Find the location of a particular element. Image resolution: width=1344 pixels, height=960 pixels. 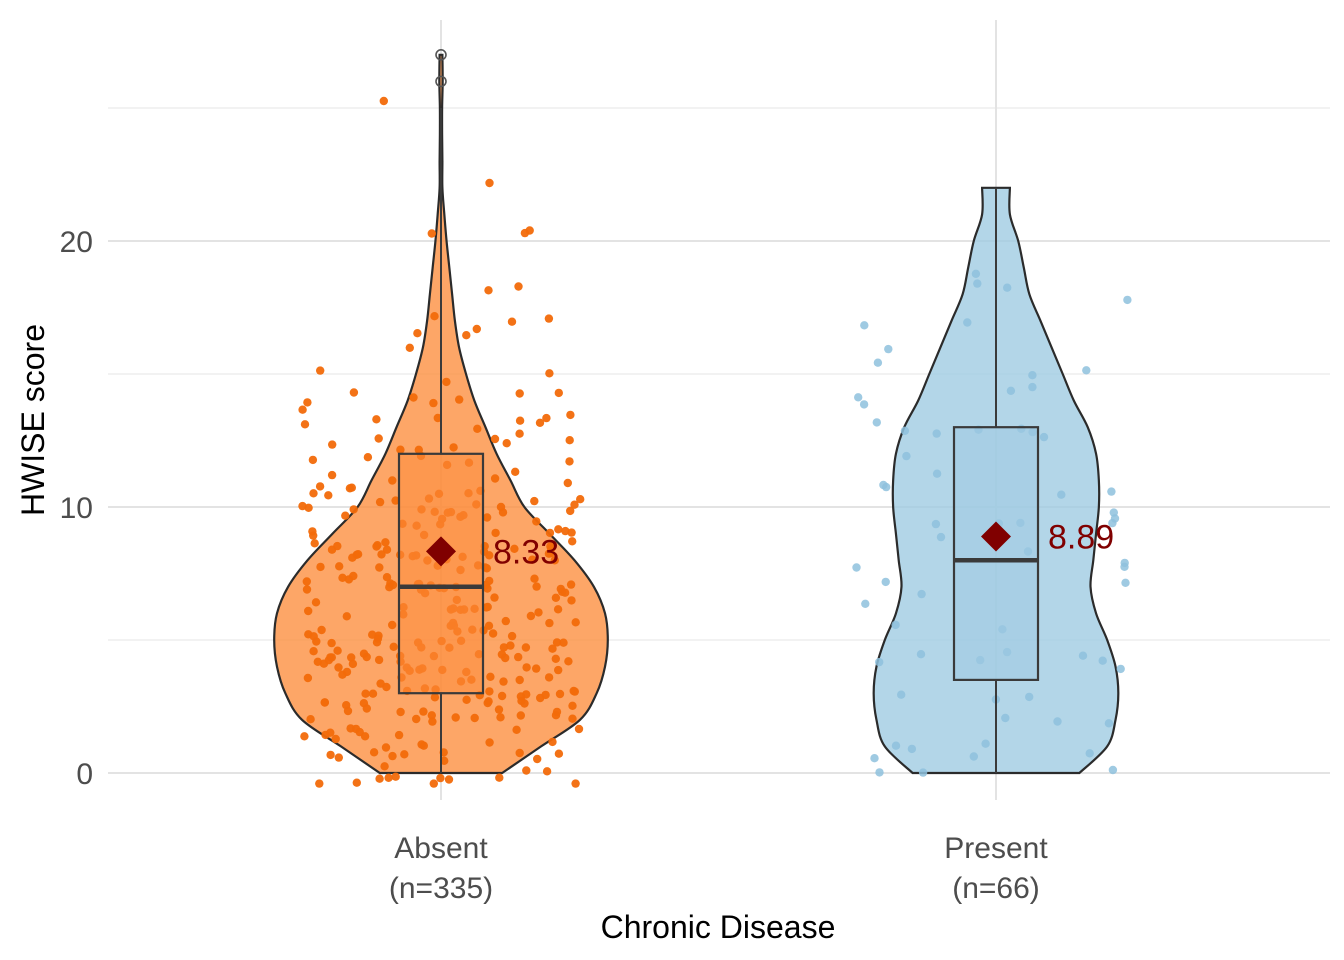

mean-markers: 8.33 8.89 is located at coordinates (770, 545).